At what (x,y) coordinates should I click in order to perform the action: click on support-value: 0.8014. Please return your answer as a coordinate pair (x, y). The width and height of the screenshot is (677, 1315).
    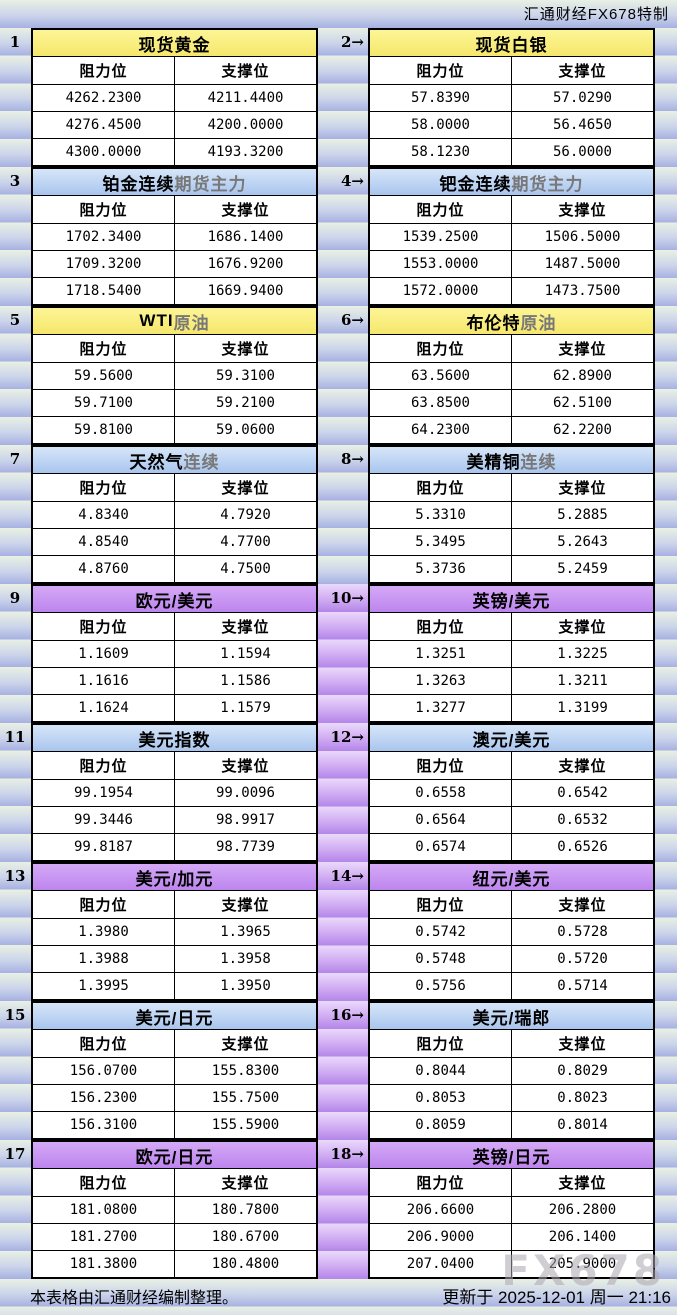
    Looking at the image, I should click on (582, 1125).